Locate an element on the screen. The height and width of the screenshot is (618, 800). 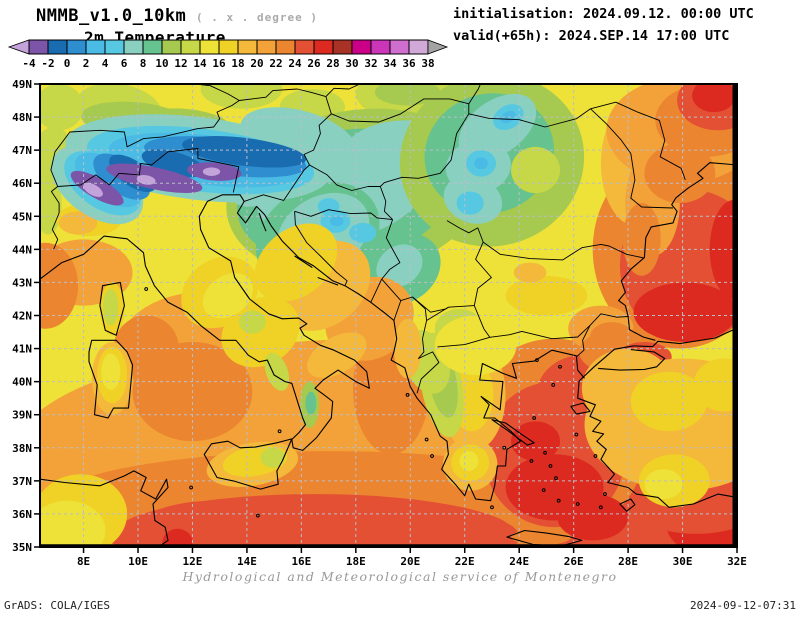
lat-label: 47N is located at coordinates (22, 150).